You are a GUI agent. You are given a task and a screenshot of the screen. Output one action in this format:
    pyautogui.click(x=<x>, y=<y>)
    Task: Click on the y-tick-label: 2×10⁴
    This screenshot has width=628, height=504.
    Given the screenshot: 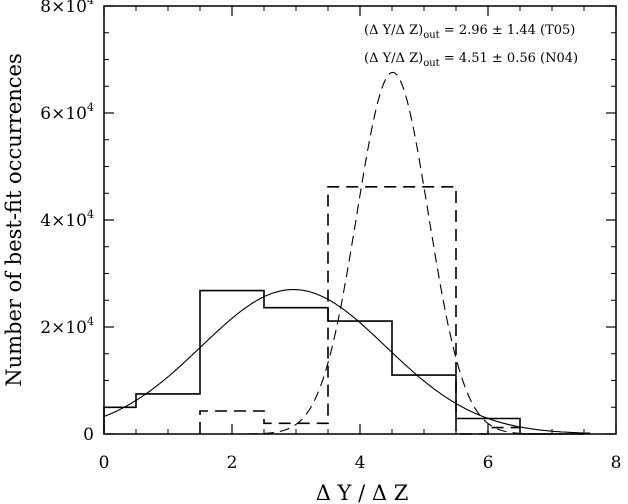 What is the action you would take?
    pyautogui.click(x=67, y=326)
    